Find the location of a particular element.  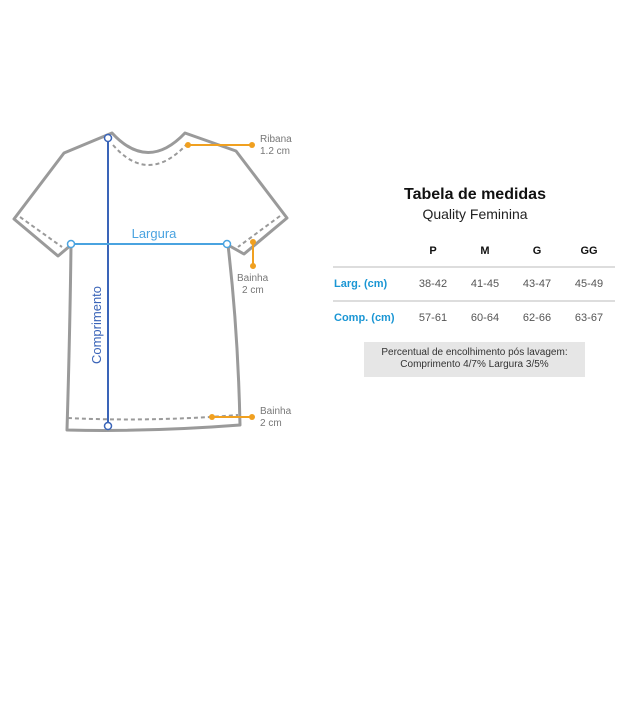

table-row: Comp. (cm) 57-61 60-64 62-66 63-67 is located at coordinates (474, 317).